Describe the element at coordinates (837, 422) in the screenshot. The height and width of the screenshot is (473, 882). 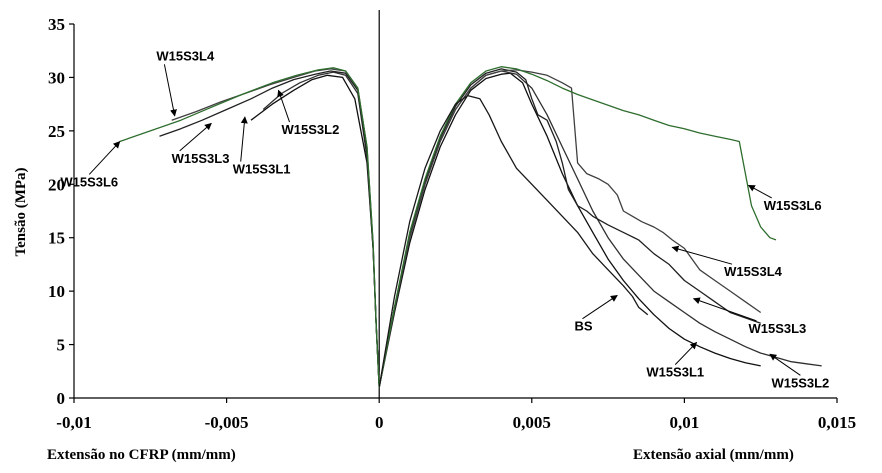
I see `x-tick-label: 0,015` at that location.